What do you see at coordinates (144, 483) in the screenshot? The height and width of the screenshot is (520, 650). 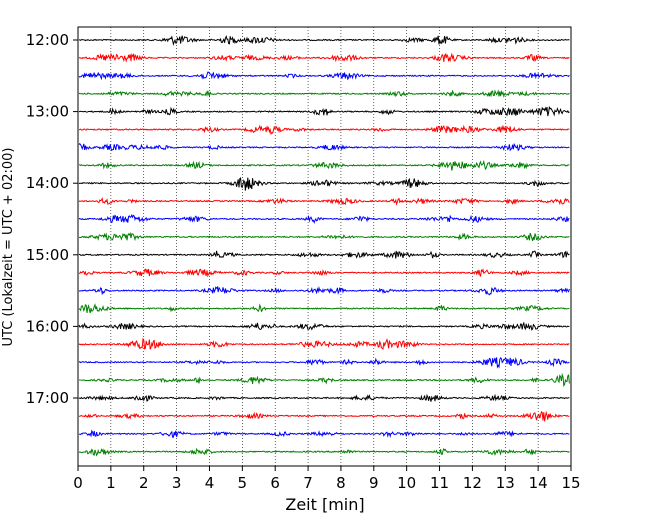 I see `x-tick-label: 2` at bounding box center [144, 483].